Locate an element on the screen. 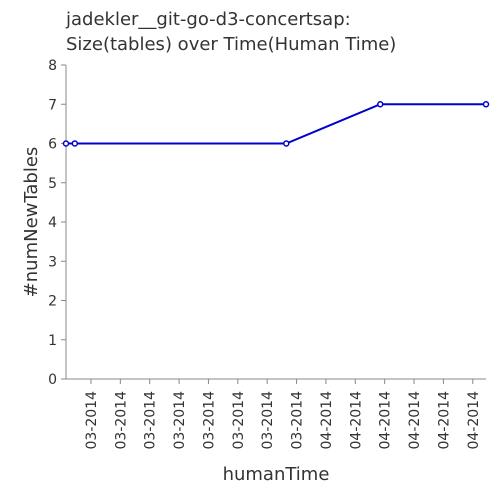  chart-title-line-2: Size(tables) over Time(Human Time) is located at coordinates (231, 44).